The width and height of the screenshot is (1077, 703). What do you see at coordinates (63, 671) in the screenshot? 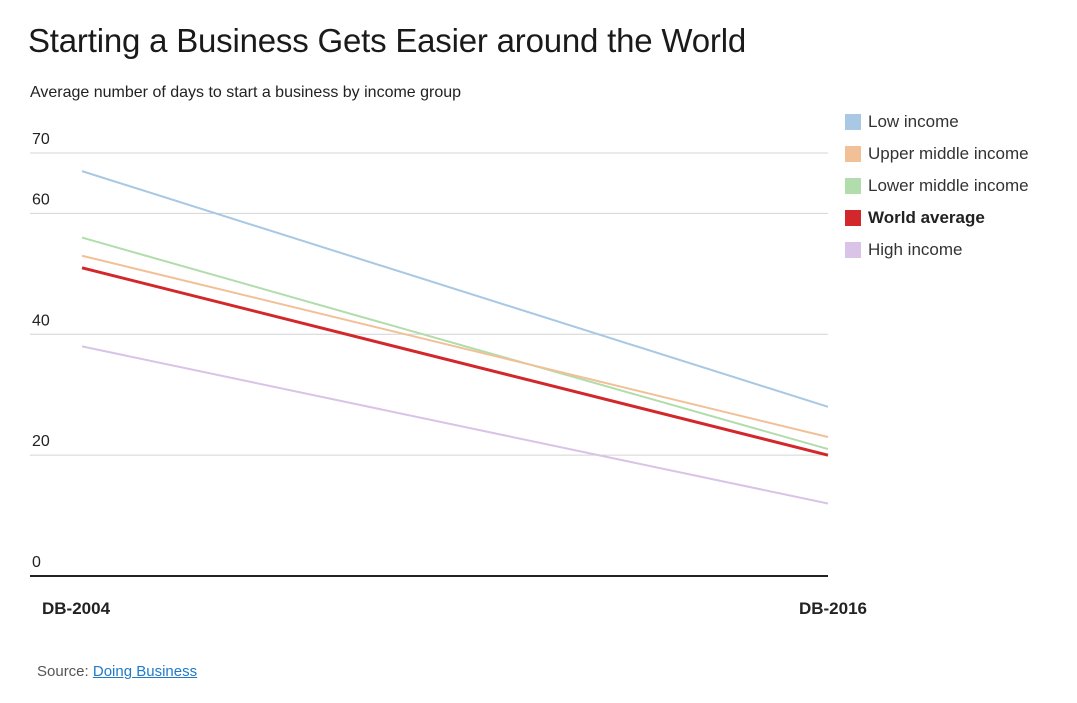
I see `source-label: Source:` at bounding box center [63, 671].